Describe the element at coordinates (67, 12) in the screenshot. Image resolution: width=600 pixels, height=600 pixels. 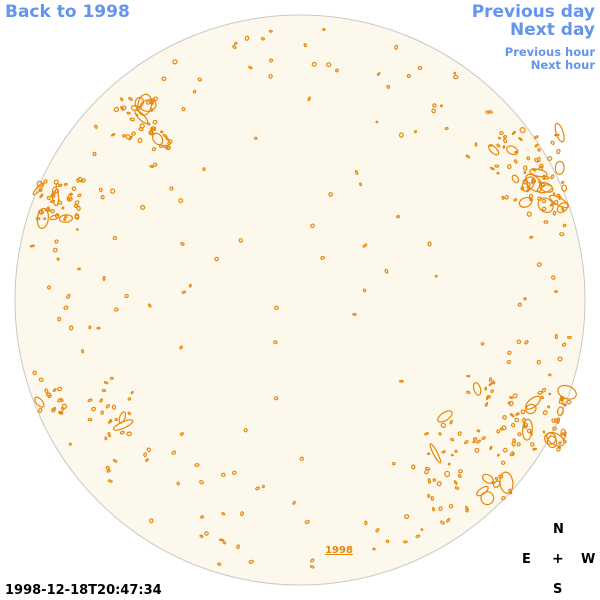
I see `back-to-year-link: Back to 1998` at that location.